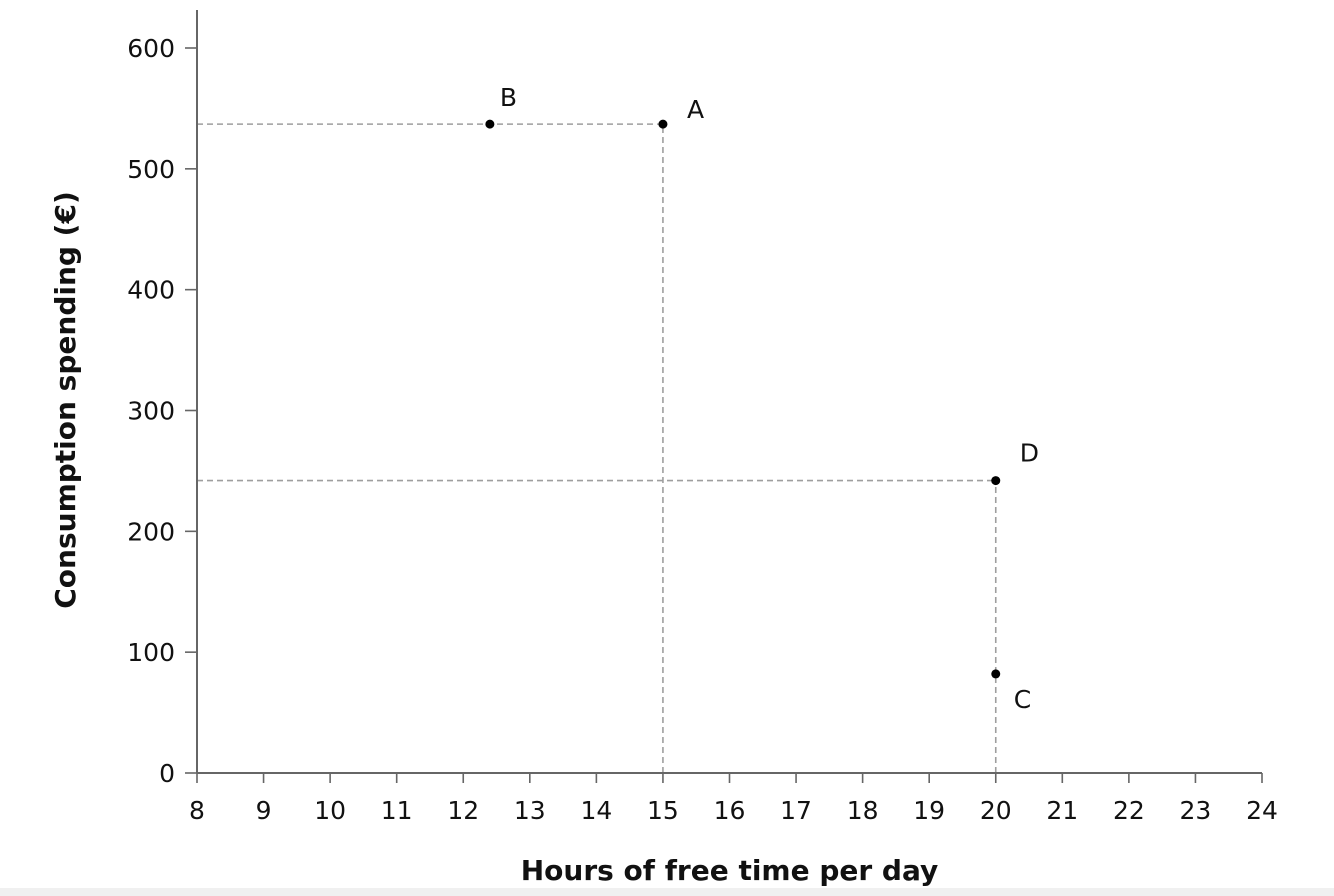 Image resolution: width=1334 pixels, height=896 pixels. Describe the element at coordinates (929, 810) in the screenshot. I see `x-tick-label: 19` at that location.